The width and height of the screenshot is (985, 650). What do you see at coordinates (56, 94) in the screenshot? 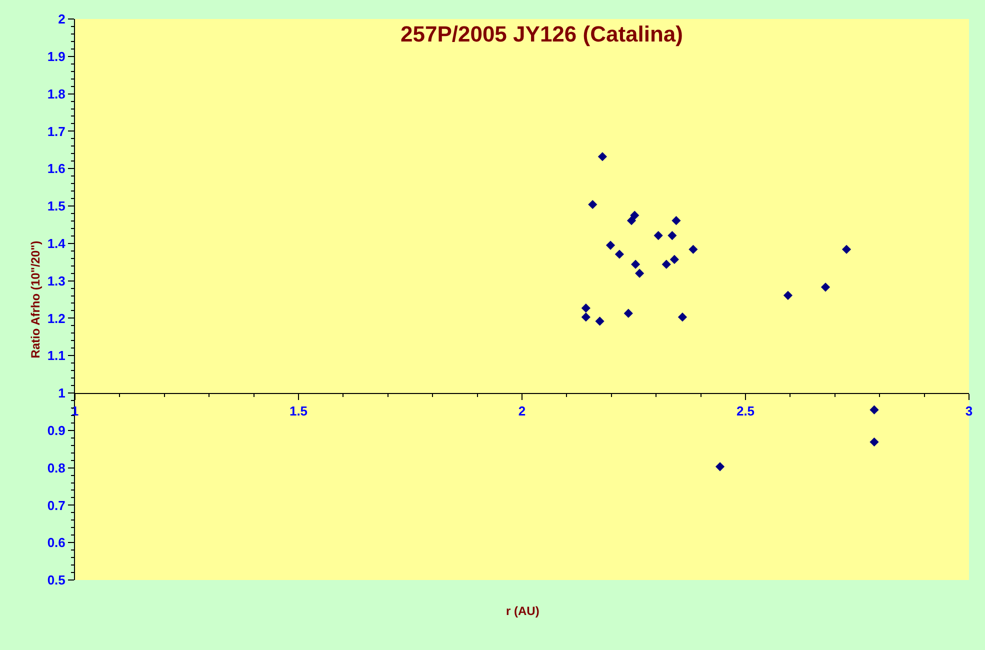
I see `y-tick-label: 1.8` at bounding box center [56, 94].